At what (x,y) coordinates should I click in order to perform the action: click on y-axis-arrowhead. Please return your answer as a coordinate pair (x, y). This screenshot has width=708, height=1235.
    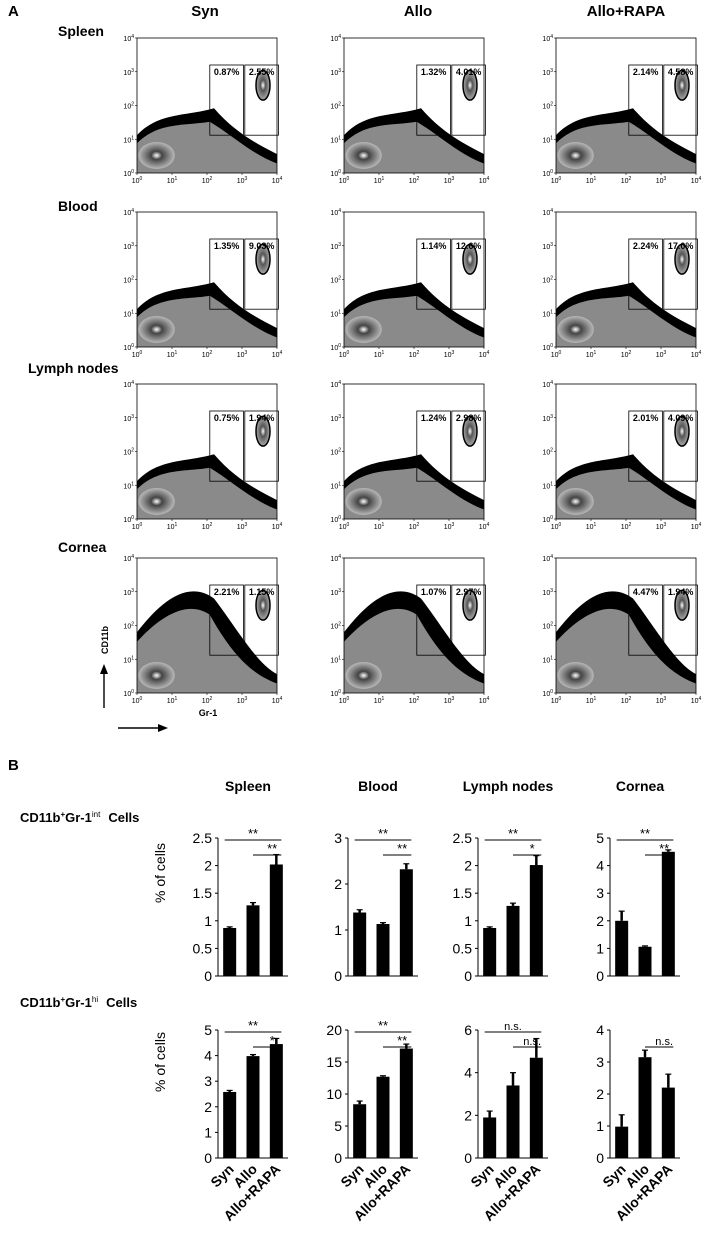
    Looking at the image, I should click on (104, 669).